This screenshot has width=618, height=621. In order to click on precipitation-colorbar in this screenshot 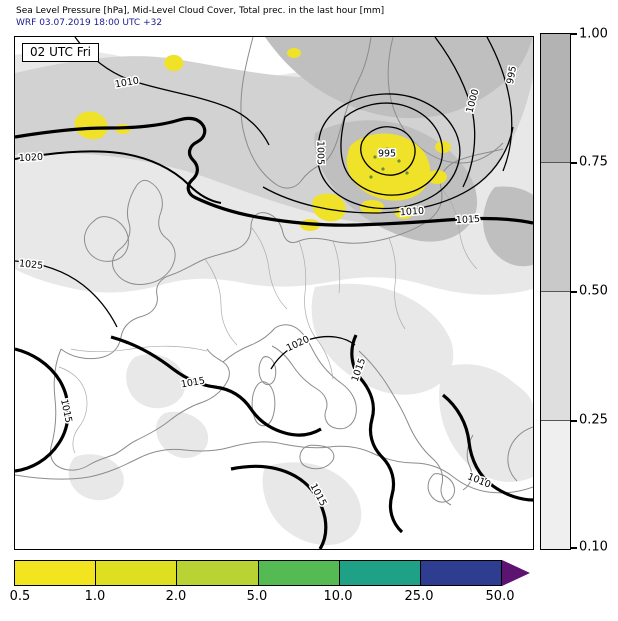, I will do `click(258, 573)`.